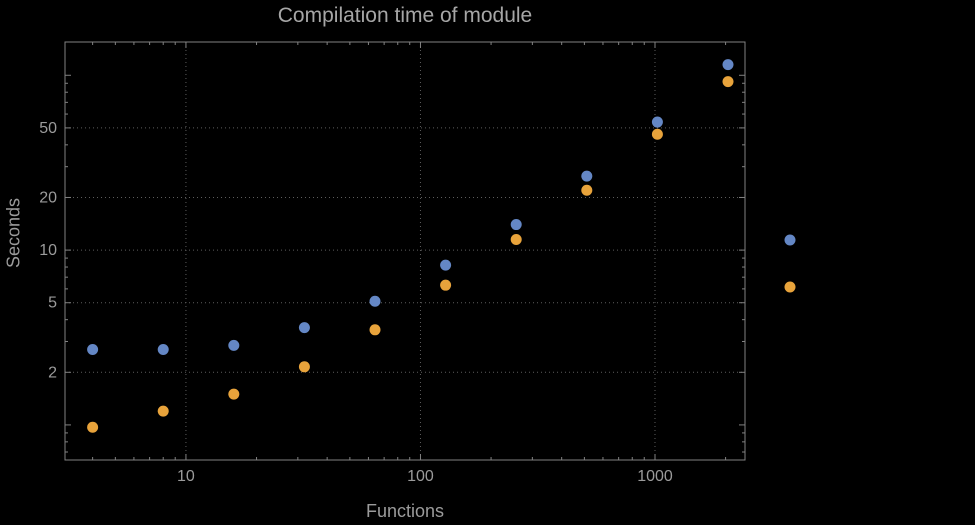 Image resolution: width=975 pixels, height=525 pixels. Describe the element at coordinates (405, 511) in the screenshot. I see `x-axis-label: Functions` at that location.